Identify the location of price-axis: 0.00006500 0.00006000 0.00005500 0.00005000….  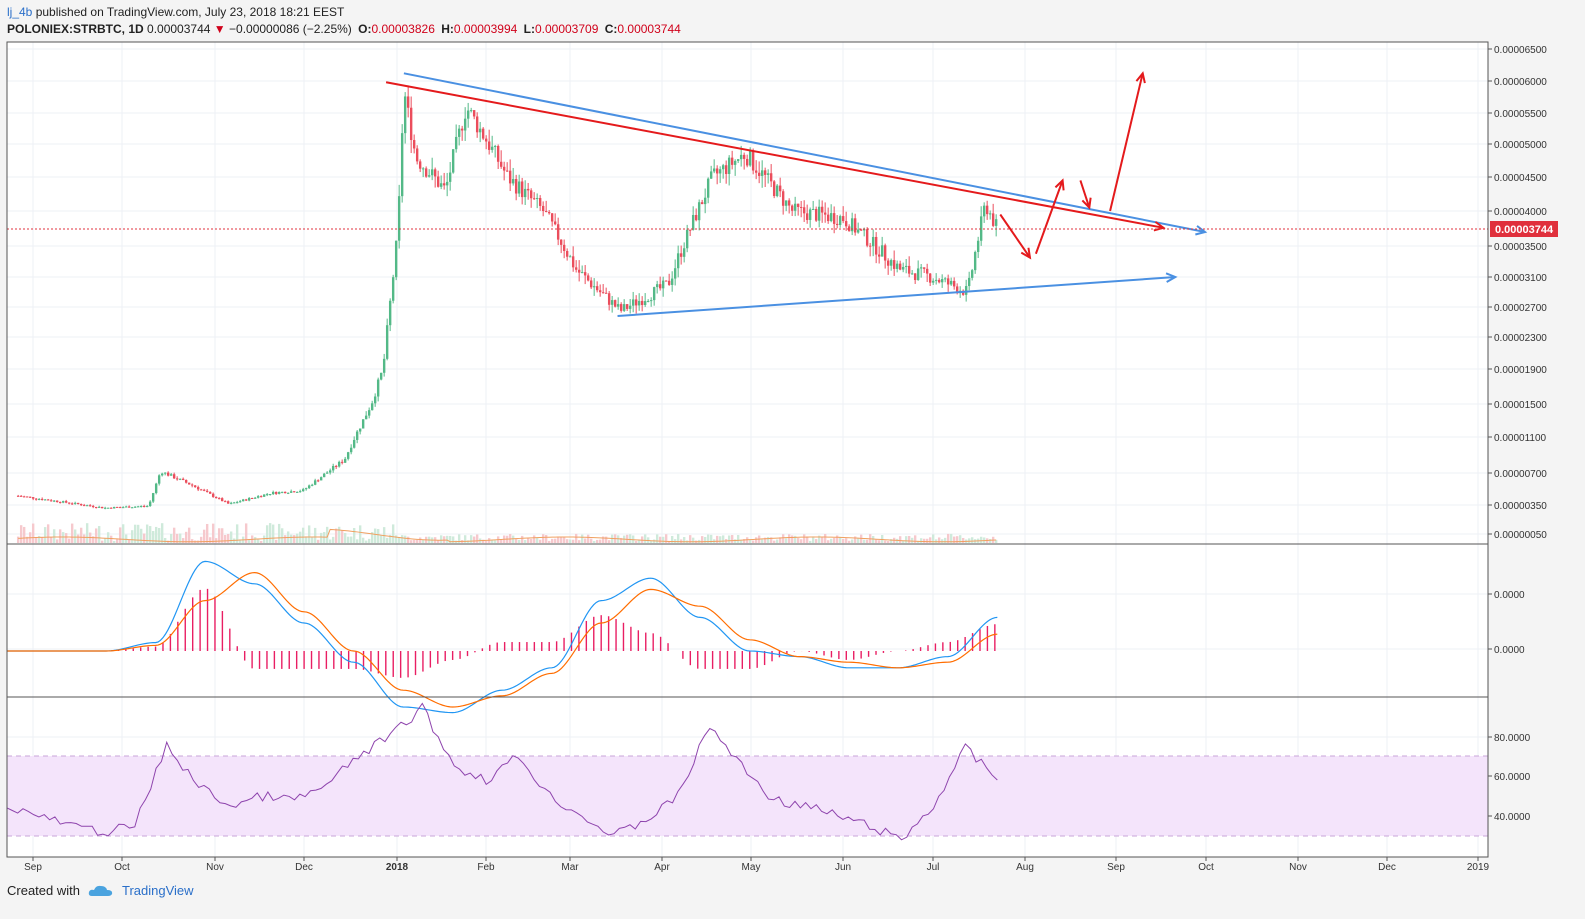
(1517, 434).